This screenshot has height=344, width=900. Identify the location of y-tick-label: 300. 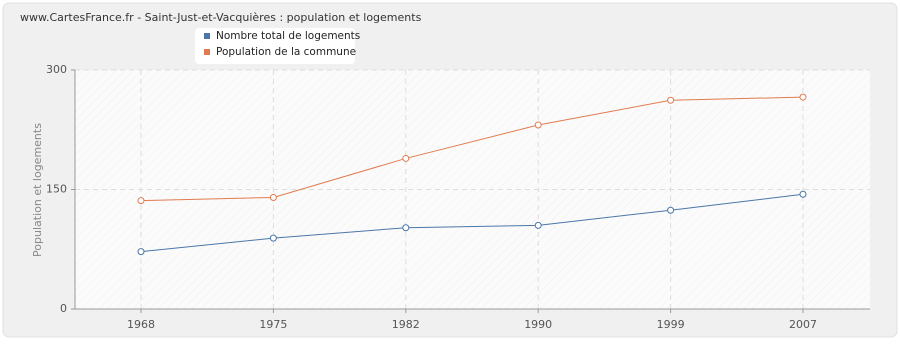
(56, 69).